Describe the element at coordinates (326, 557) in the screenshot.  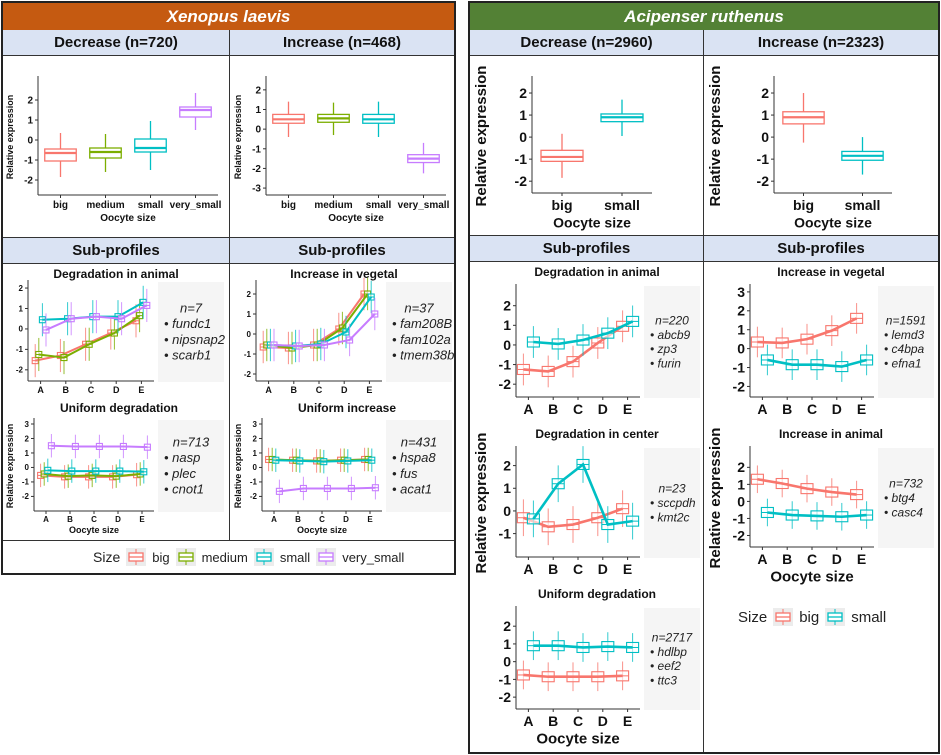
I see `legend-key-very_small` at that location.